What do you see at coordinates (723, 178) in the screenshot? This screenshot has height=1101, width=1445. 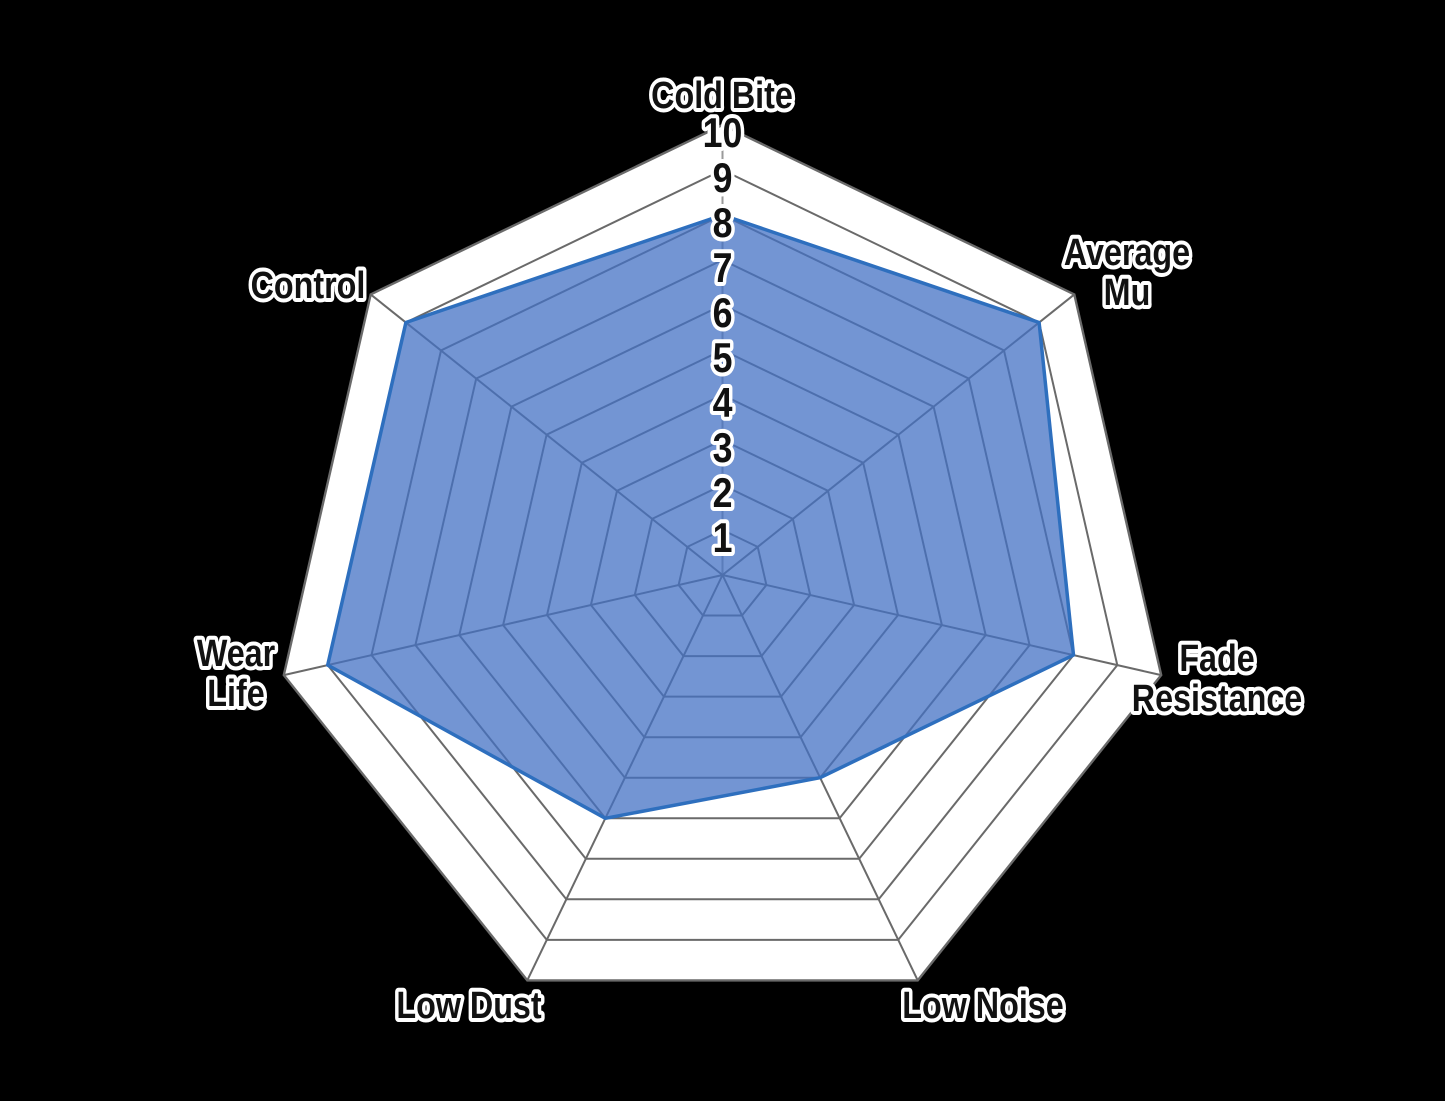 I see `tick-label: 9` at bounding box center [723, 178].